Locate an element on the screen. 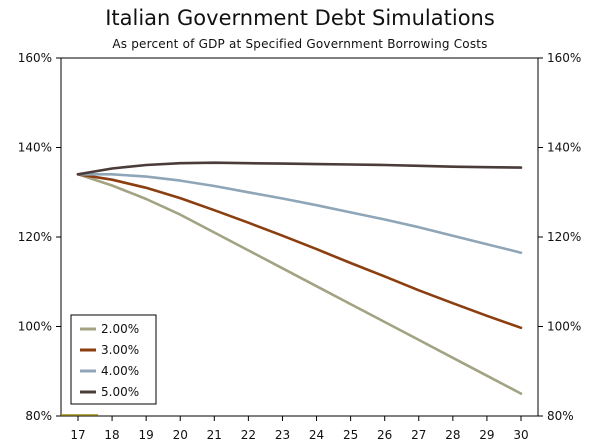 This screenshot has height=444, width=600. legend-label: 4.00% is located at coordinates (120, 371).